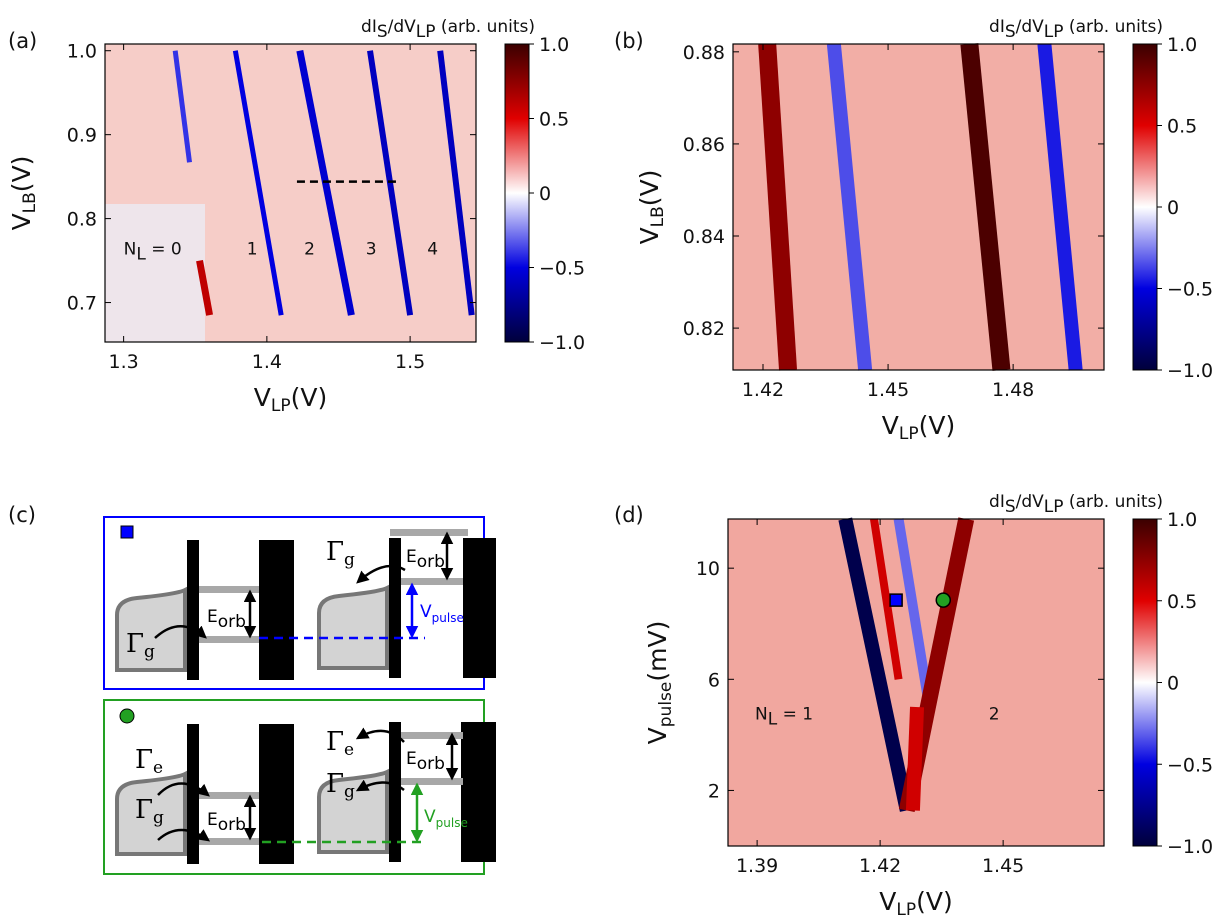 The image size is (1228, 921). I want to click on v-pulse-label: Vpulse, so click(442, 613).